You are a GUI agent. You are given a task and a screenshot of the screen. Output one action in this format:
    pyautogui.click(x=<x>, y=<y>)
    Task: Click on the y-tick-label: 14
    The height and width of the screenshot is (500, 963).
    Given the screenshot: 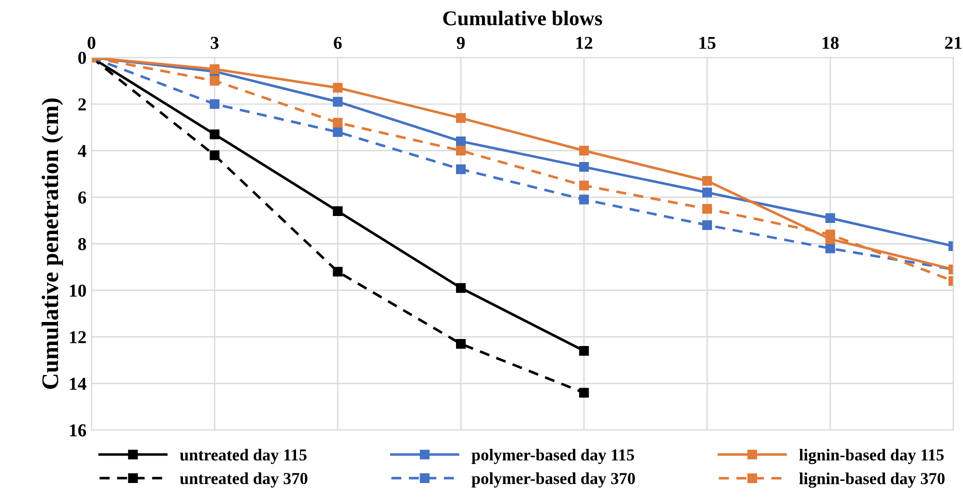 What is the action you would take?
    pyautogui.click(x=78, y=384)
    